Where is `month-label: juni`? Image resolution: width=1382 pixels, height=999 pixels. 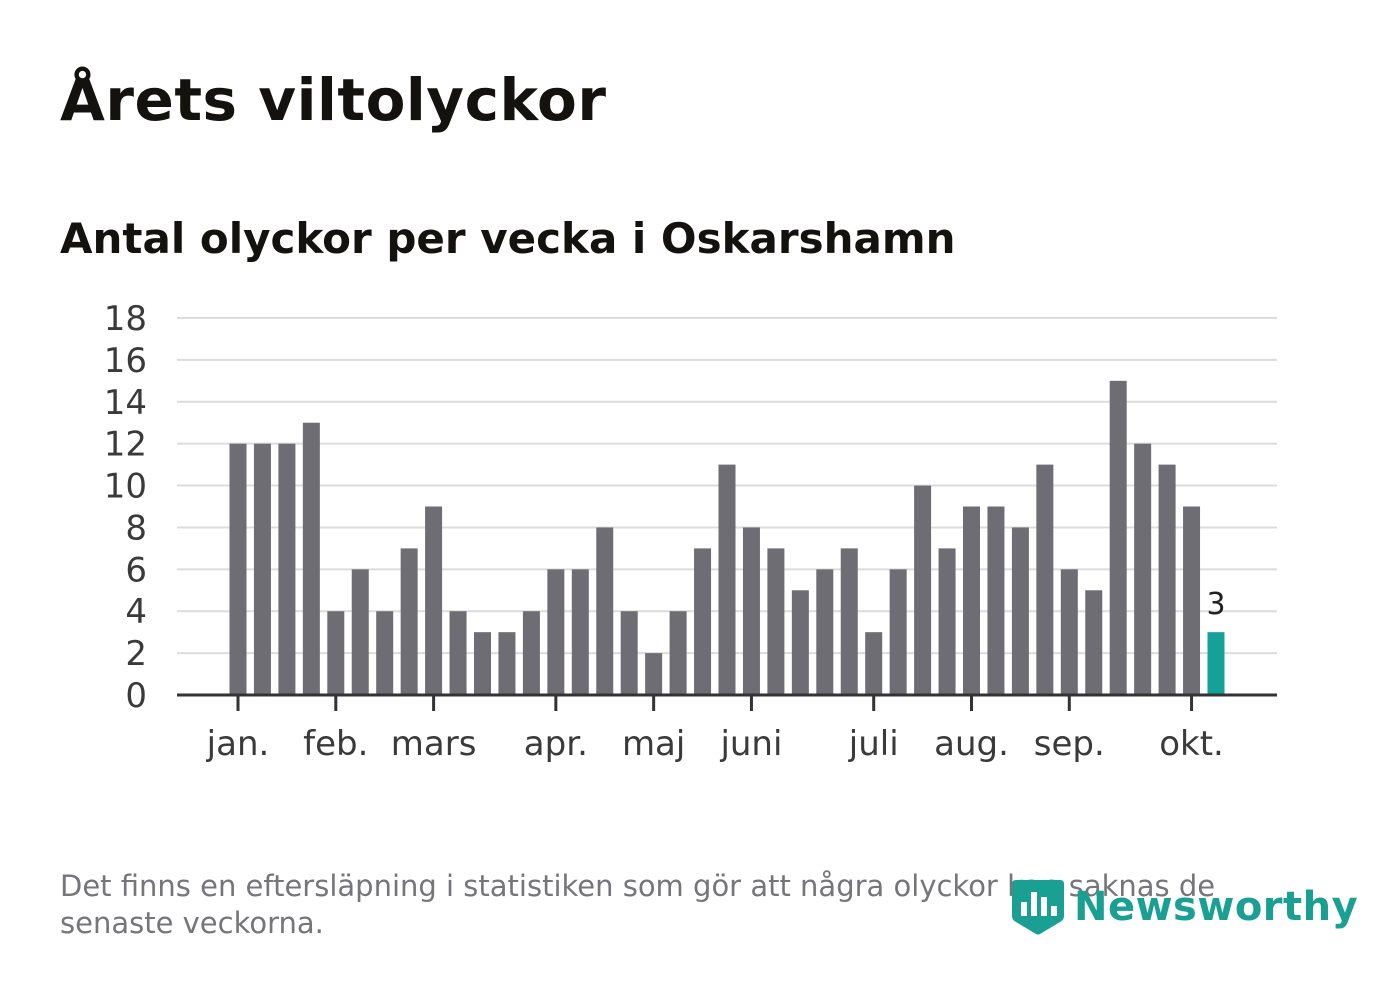
month-label: juni is located at coordinates (750, 744).